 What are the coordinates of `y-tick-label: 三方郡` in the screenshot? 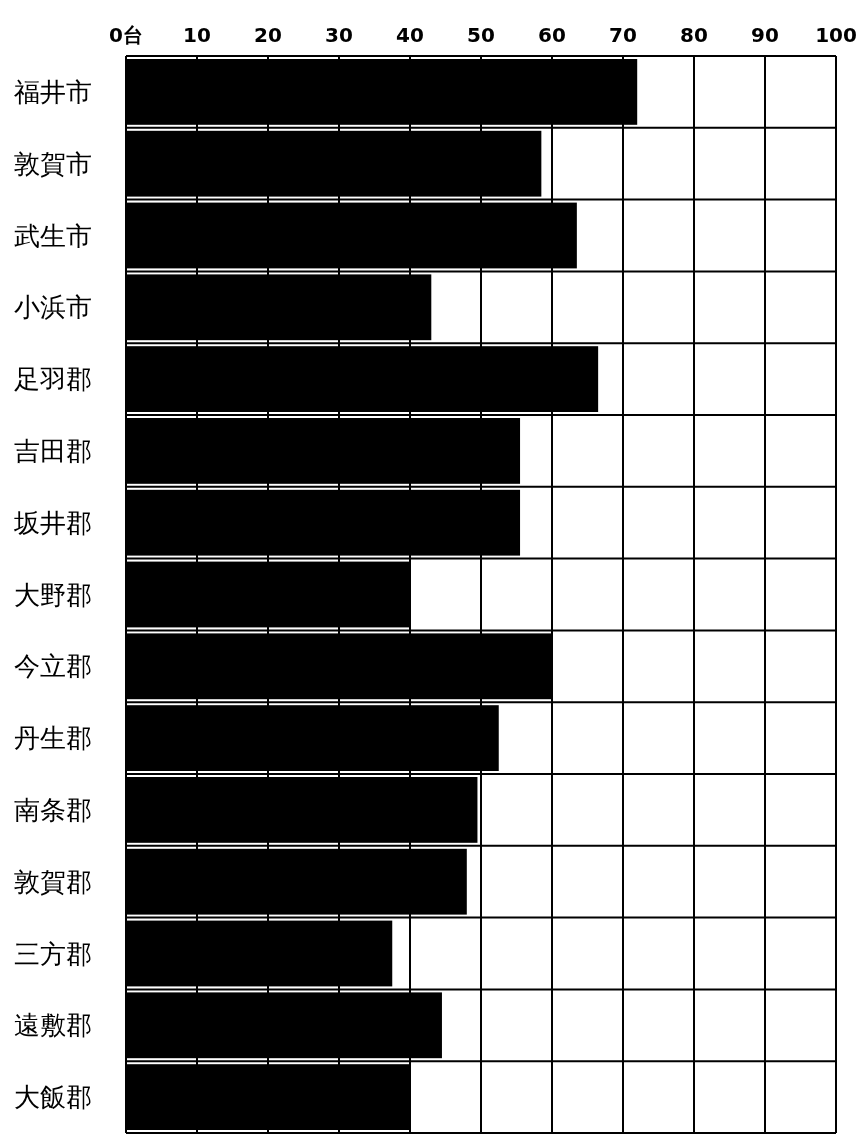 It's located at (53, 953).